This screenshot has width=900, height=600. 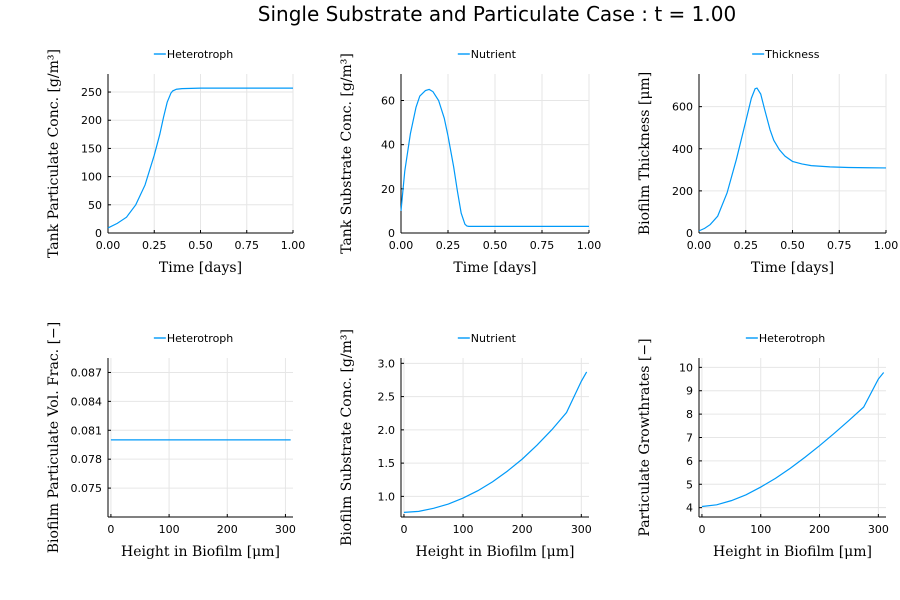 What do you see at coordinates (91, 148) in the screenshot?
I see `y-tick-label: 150` at bounding box center [91, 148].